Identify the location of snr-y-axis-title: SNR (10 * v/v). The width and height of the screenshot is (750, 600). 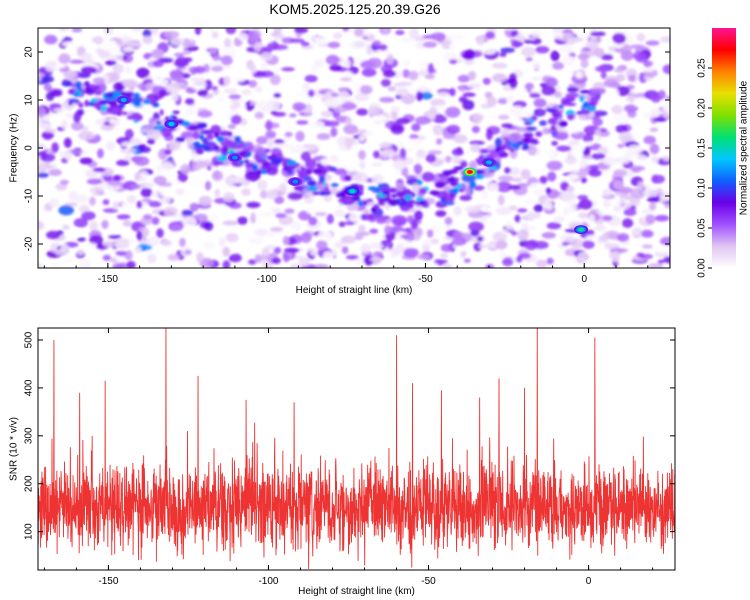
(14, 449).